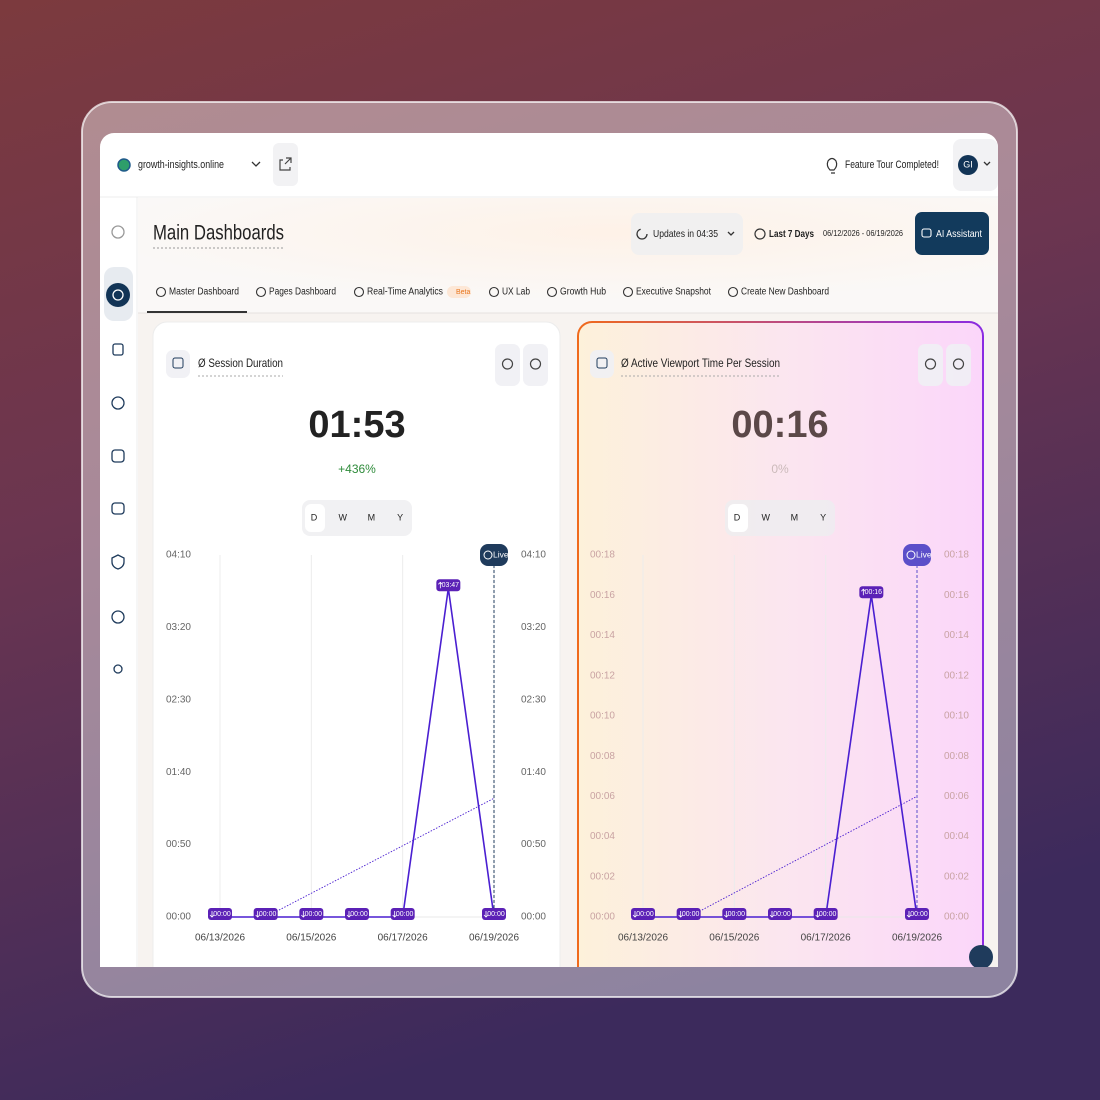 The height and width of the screenshot is (1100, 1100). Describe the element at coordinates (956, 917) in the screenshot. I see `y-tick-label-right: 00:00` at that location.